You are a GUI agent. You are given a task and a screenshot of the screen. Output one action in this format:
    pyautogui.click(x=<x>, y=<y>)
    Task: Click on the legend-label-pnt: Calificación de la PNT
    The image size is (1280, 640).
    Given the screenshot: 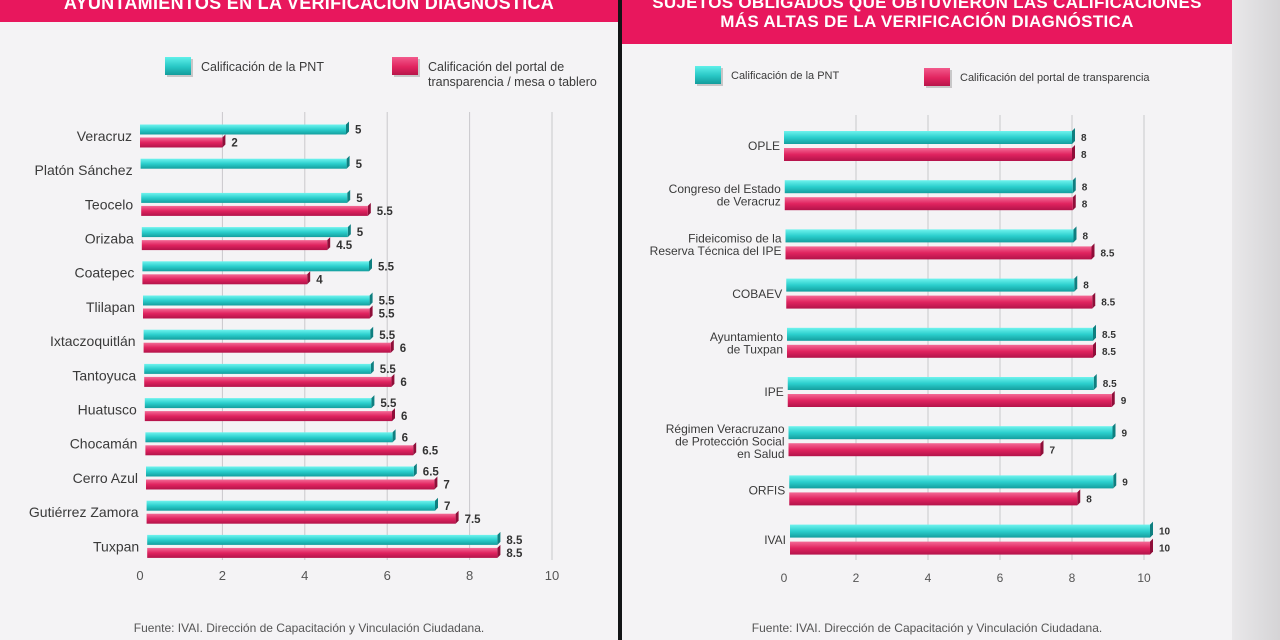 What is the action you would take?
    pyautogui.click(x=785, y=76)
    